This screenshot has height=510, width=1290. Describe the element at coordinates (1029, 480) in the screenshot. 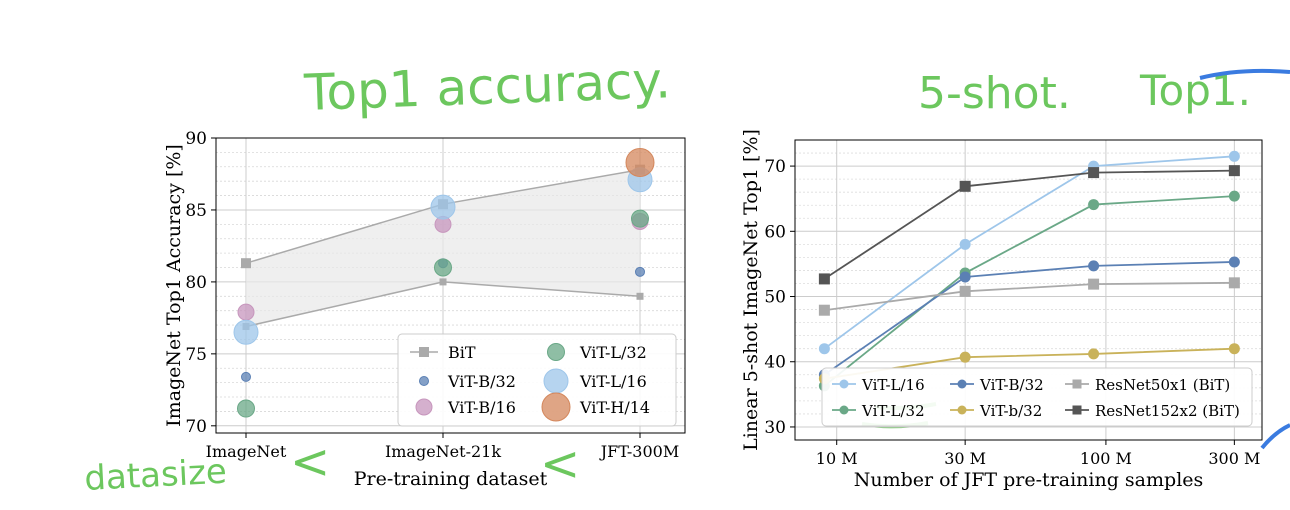

I see `x-axis-label: Number of JFT pre-training samples` at that location.